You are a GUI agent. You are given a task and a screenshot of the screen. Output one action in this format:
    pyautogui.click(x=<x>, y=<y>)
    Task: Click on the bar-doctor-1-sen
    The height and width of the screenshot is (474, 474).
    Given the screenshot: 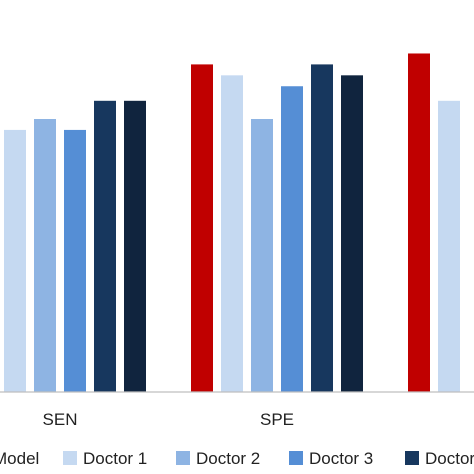 What is the action you would take?
    pyautogui.click(x=15, y=261)
    